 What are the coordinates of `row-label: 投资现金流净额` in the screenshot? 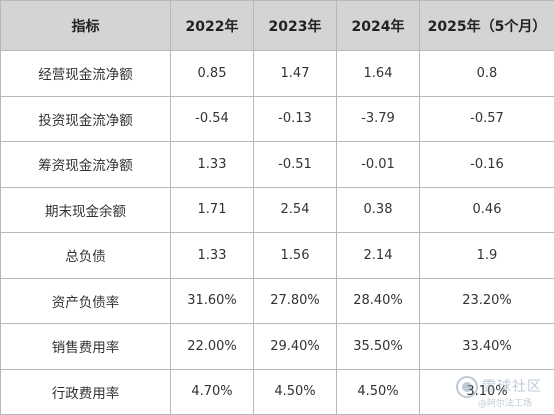 It's located at (86, 119).